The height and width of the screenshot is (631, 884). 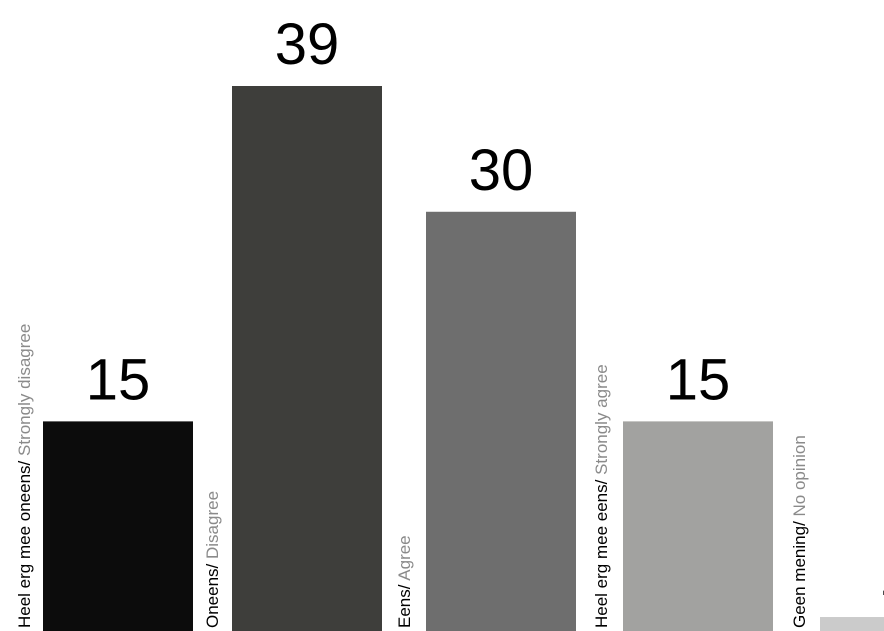 I want to click on category-label-3: Heel erg mee eens/ Strongly agree, so click(x=601, y=496).